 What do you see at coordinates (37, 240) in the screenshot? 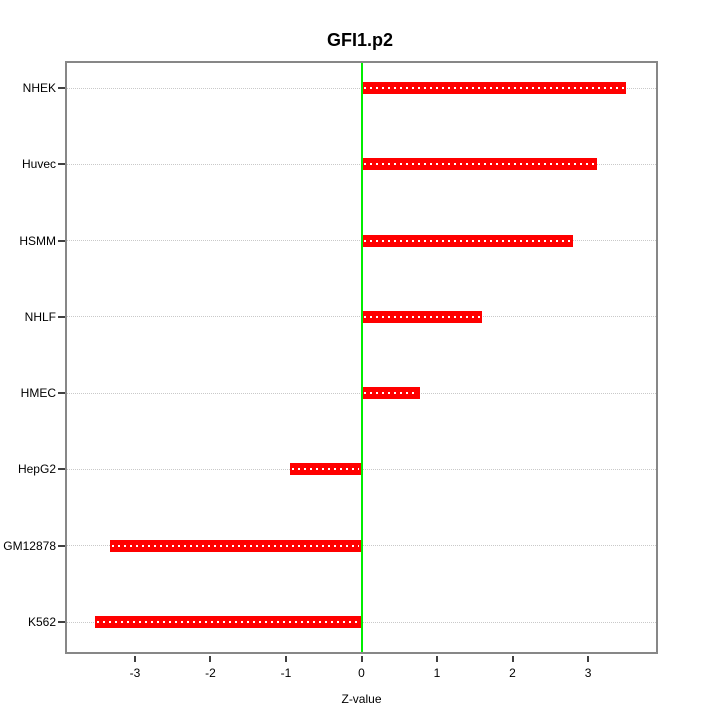
I see `y-tick-label-hsmm: HSMM` at bounding box center [37, 240].